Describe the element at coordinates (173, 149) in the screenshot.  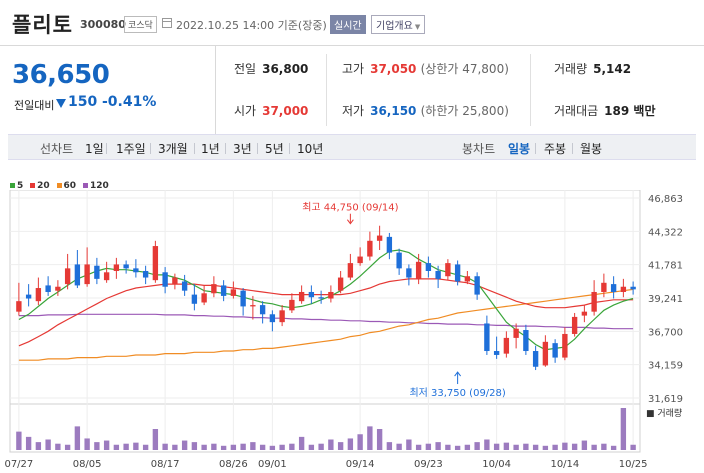
I see `tab-3months: 3개월` at that location.